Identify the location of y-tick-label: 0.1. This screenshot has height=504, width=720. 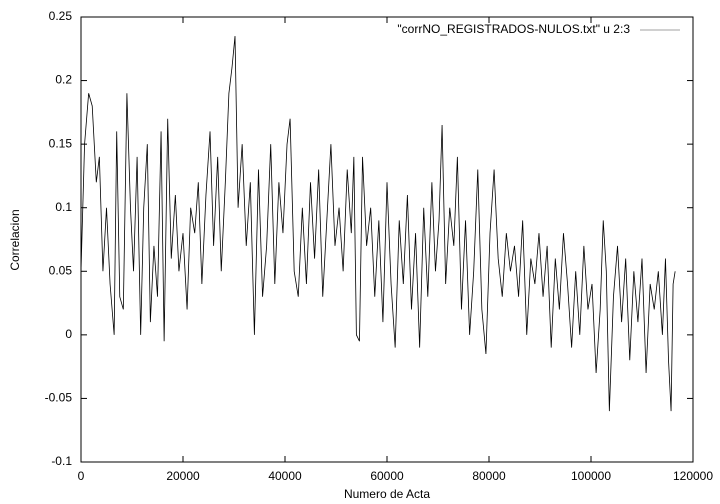
(63, 207).